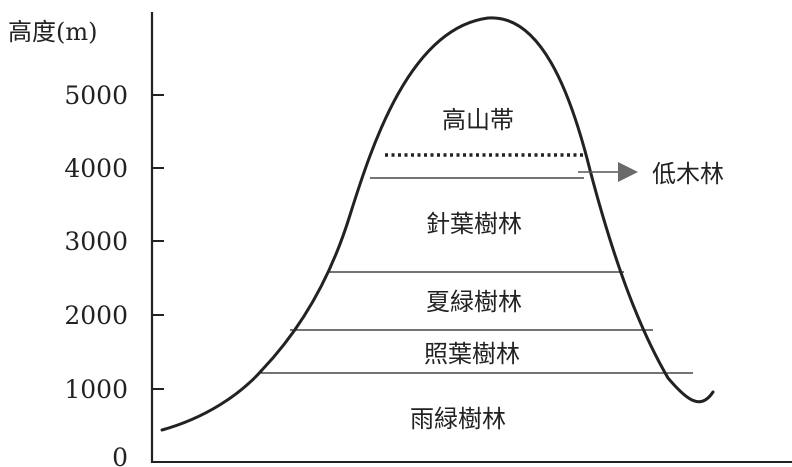 Image resolution: width=792 pixels, height=467 pixels. What do you see at coordinates (474, 302) in the screenshot?
I see `zone-label-summer-green: 夏緑樹林` at bounding box center [474, 302].